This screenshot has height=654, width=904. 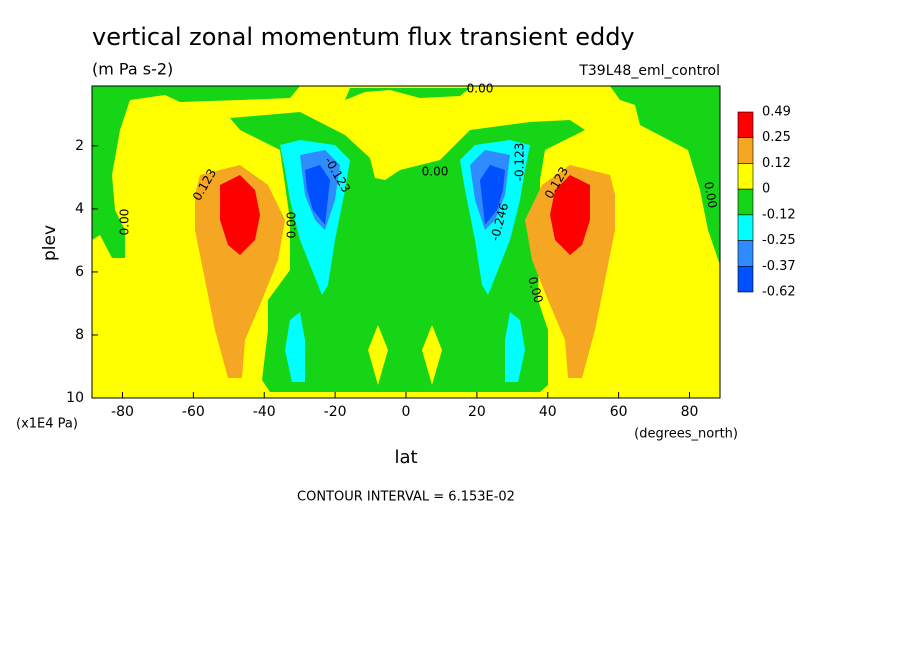 I want to click on contour-label: -0.123, so click(x=520, y=162).